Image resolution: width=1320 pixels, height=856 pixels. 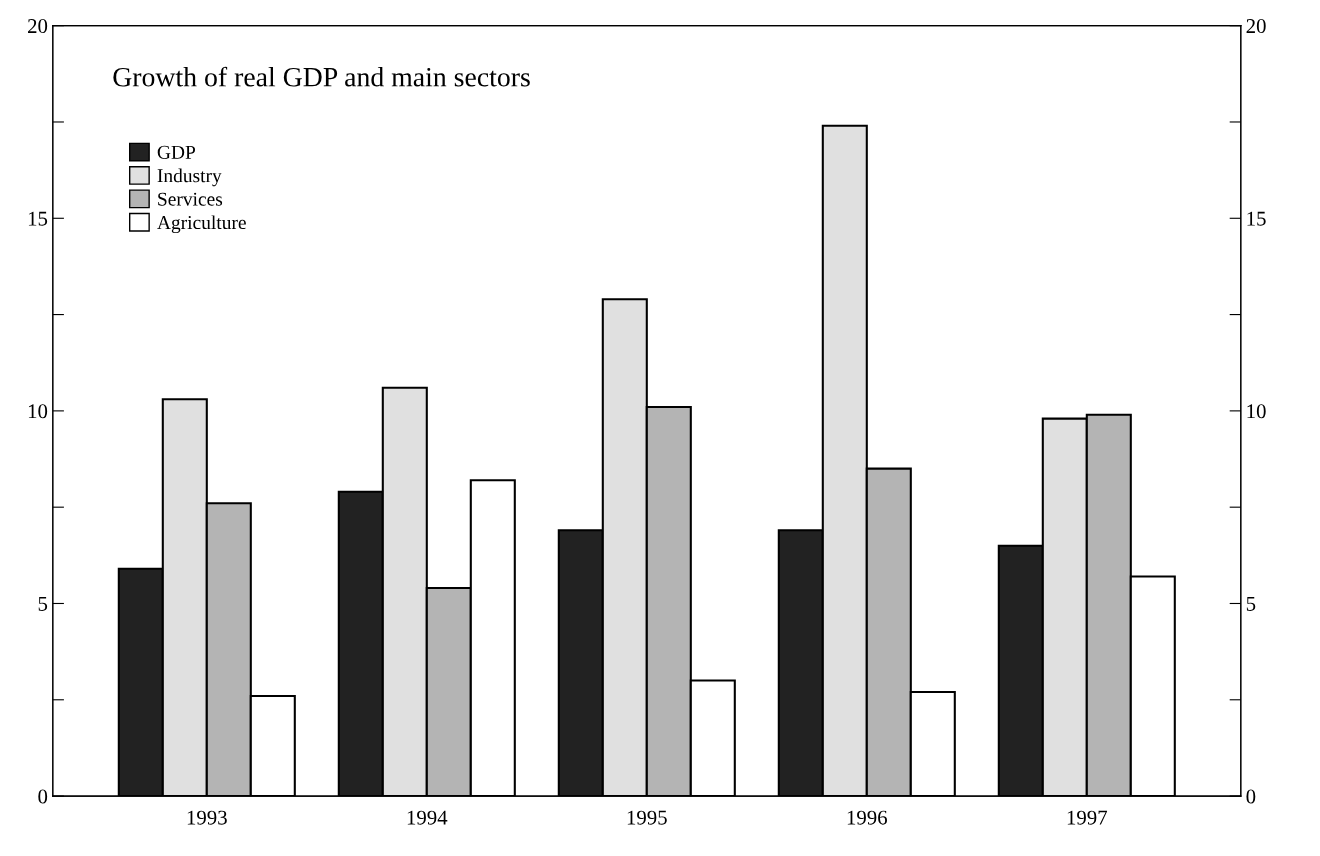 I want to click on legend-label: Industry, so click(x=189, y=177).